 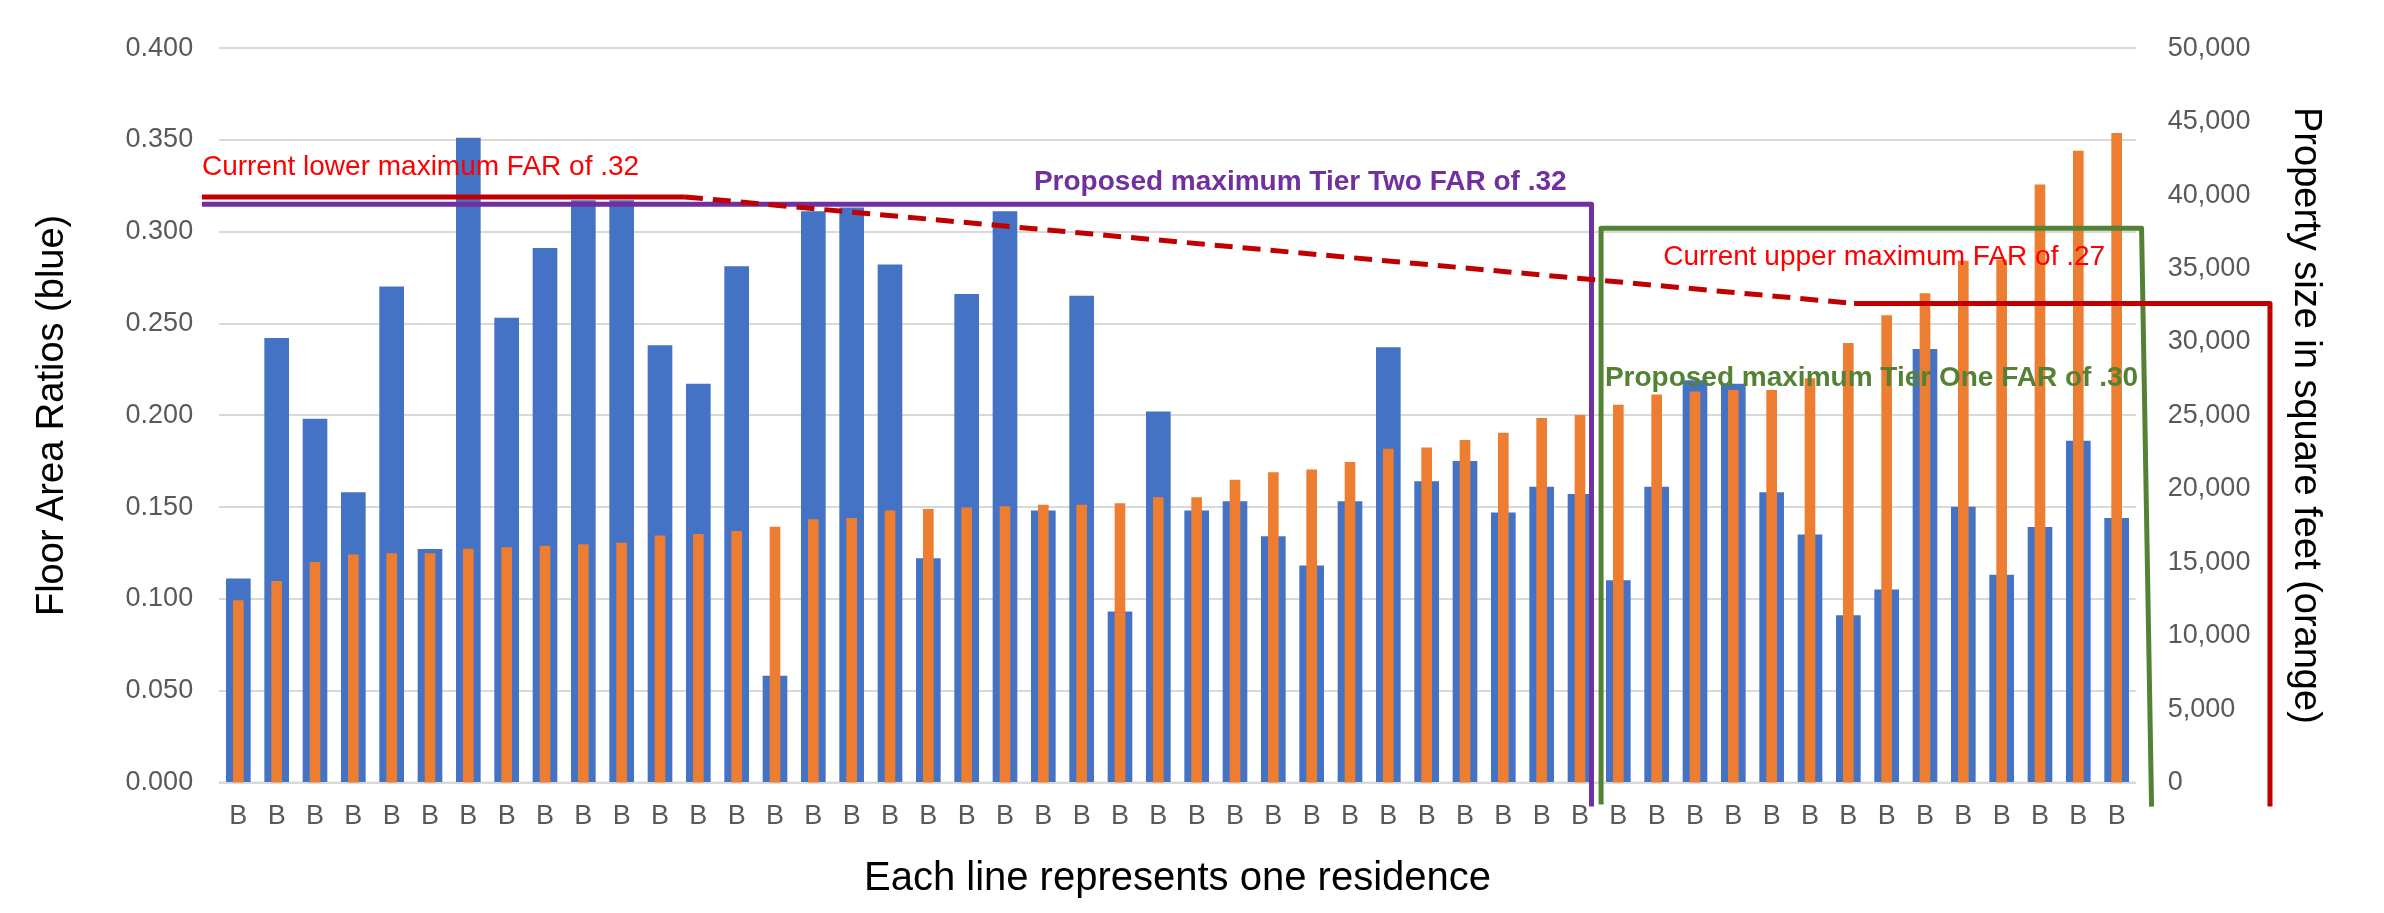 What do you see at coordinates (159, 689) in the screenshot?
I see `y-tick-label: 0.050` at bounding box center [159, 689].